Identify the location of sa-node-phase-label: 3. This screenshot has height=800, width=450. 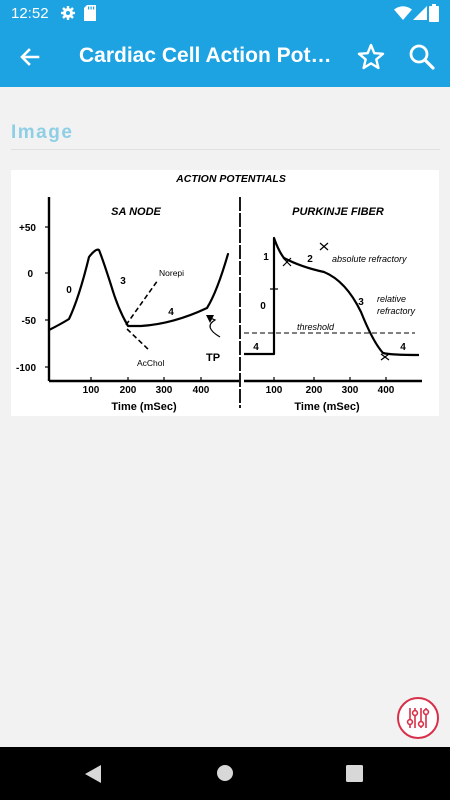
(123, 281).